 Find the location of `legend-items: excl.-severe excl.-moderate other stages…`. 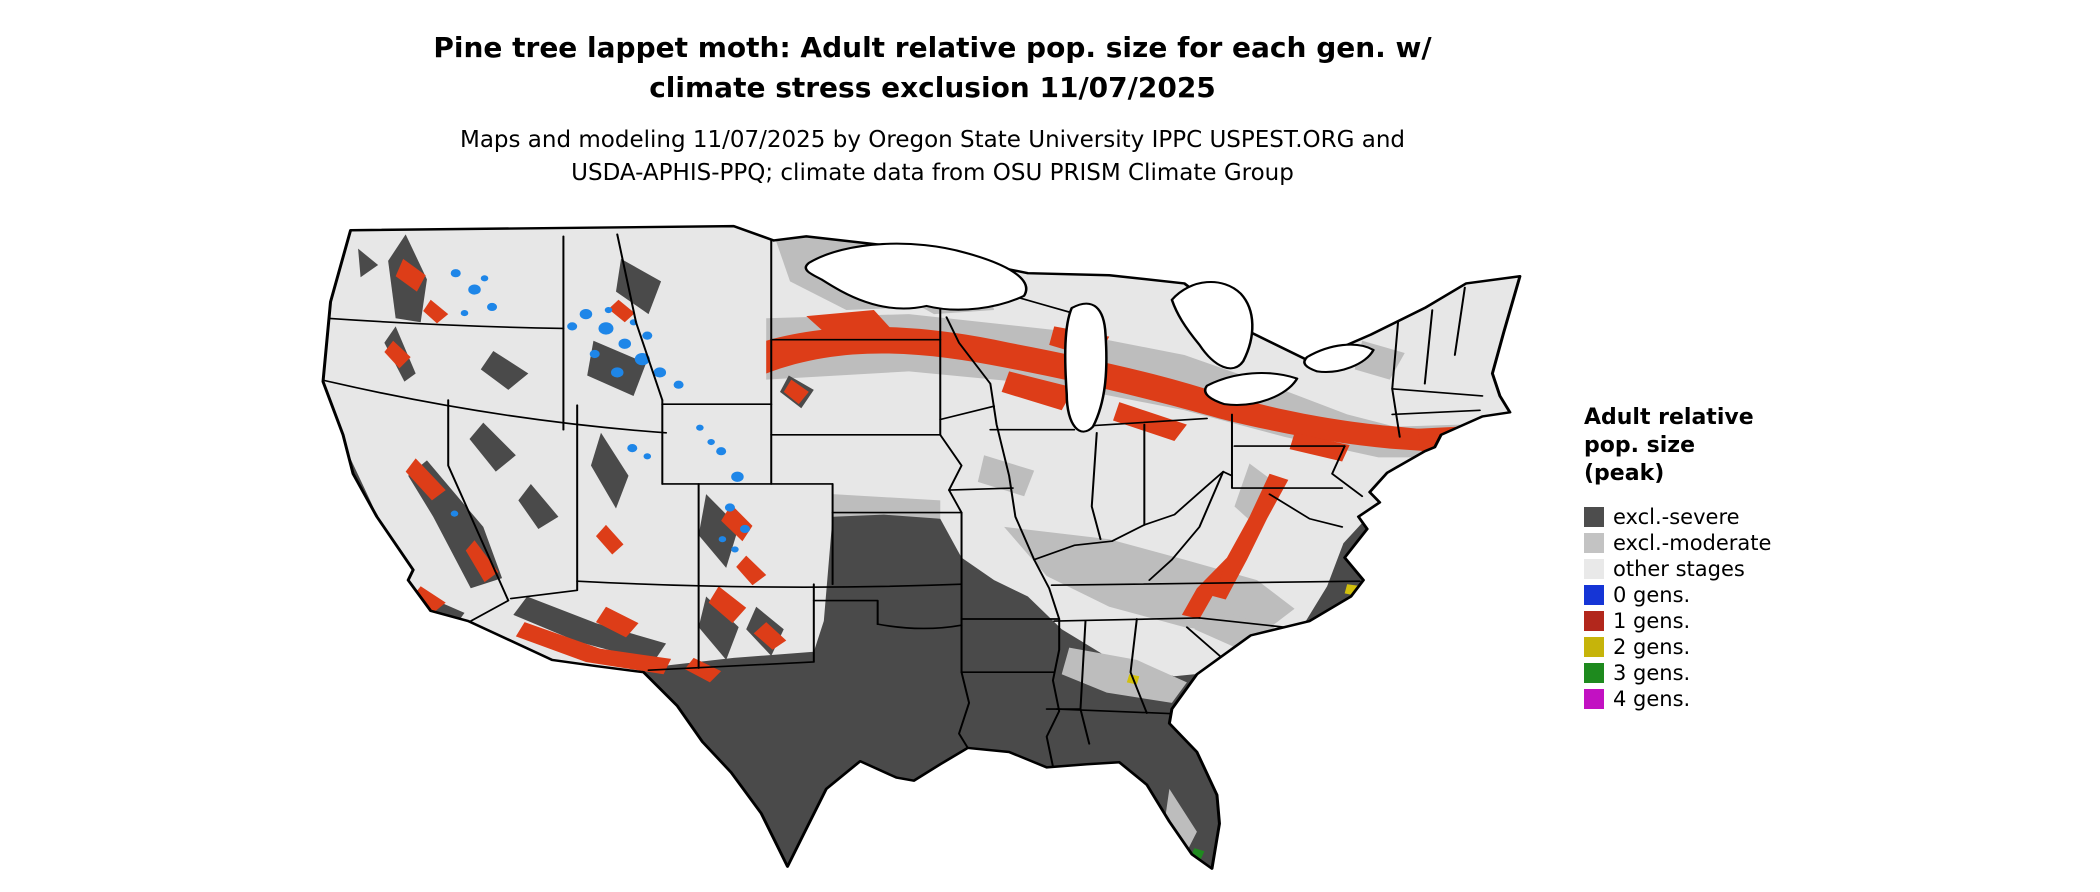

legend-items: excl.-severe excl.-moderate other stages… is located at coordinates (1714, 608).